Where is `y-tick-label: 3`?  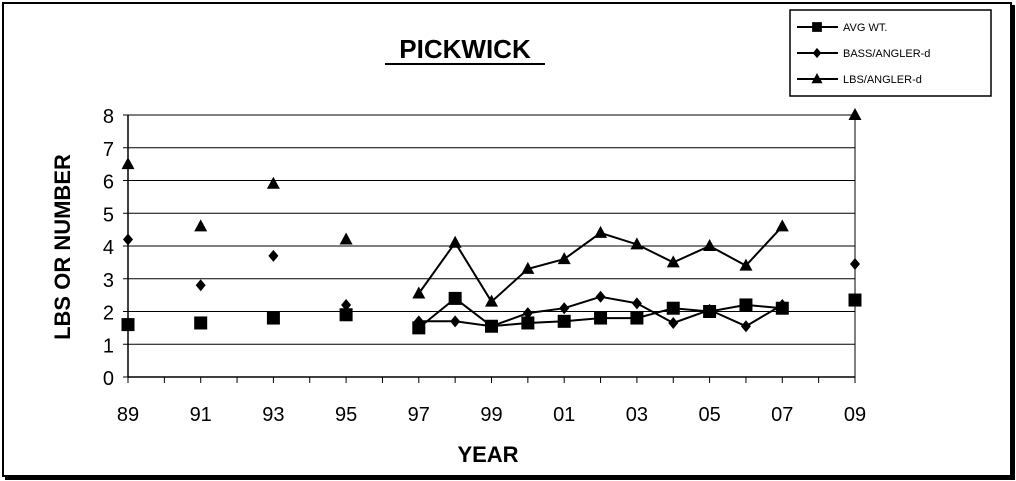
y-tick-label: 3 is located at coordinates (108, 281).